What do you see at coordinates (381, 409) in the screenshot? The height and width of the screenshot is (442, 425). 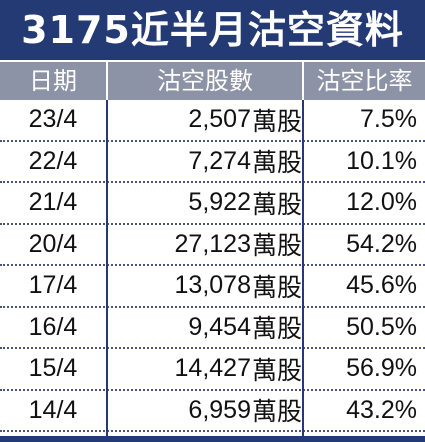 I see `ratio-cell: 43.2%` at bounding box center [381, 409].